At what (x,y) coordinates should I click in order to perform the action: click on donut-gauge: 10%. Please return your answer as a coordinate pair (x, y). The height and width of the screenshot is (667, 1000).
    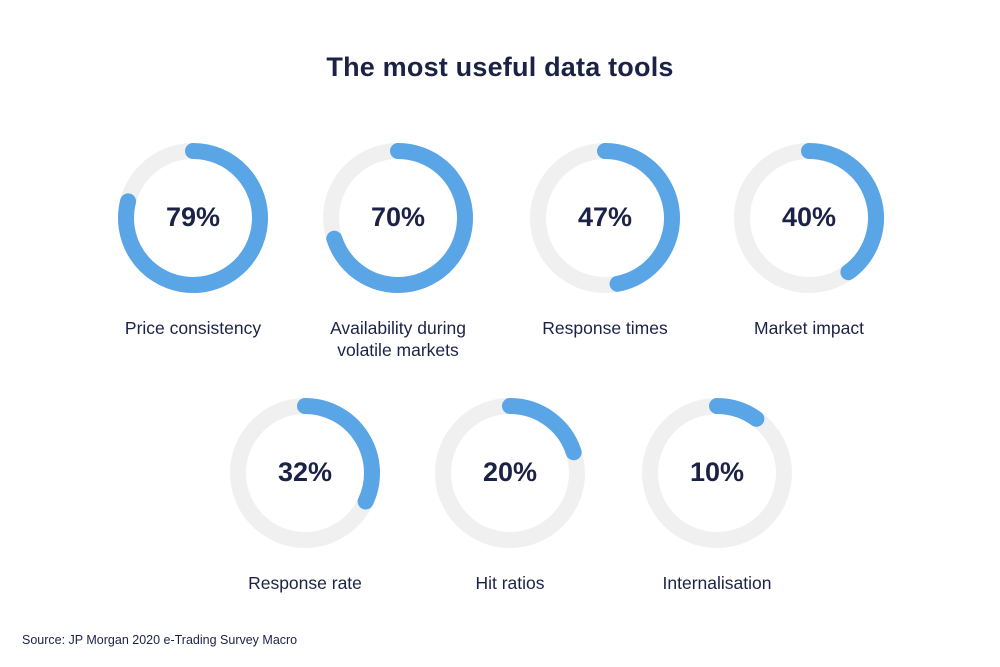
    Looking at the image, I should click on (717, 473).